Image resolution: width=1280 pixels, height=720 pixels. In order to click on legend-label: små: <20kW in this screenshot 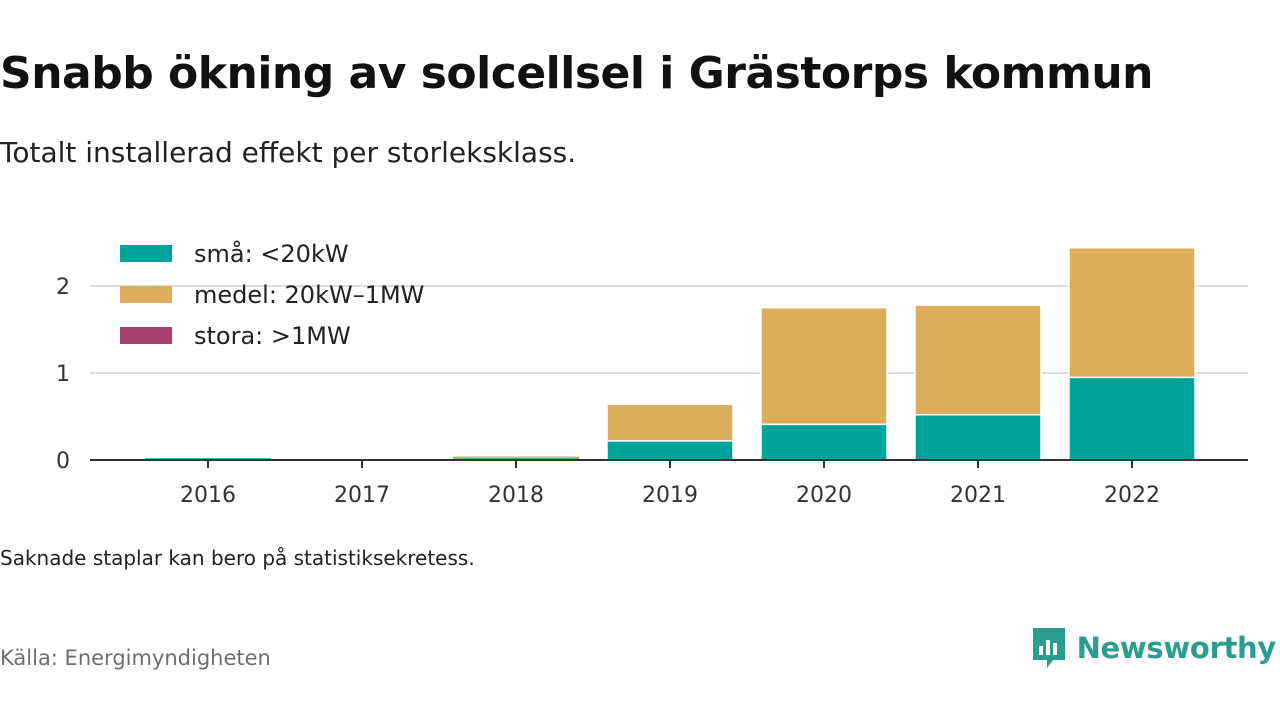, I will do `click(271, 253)`.